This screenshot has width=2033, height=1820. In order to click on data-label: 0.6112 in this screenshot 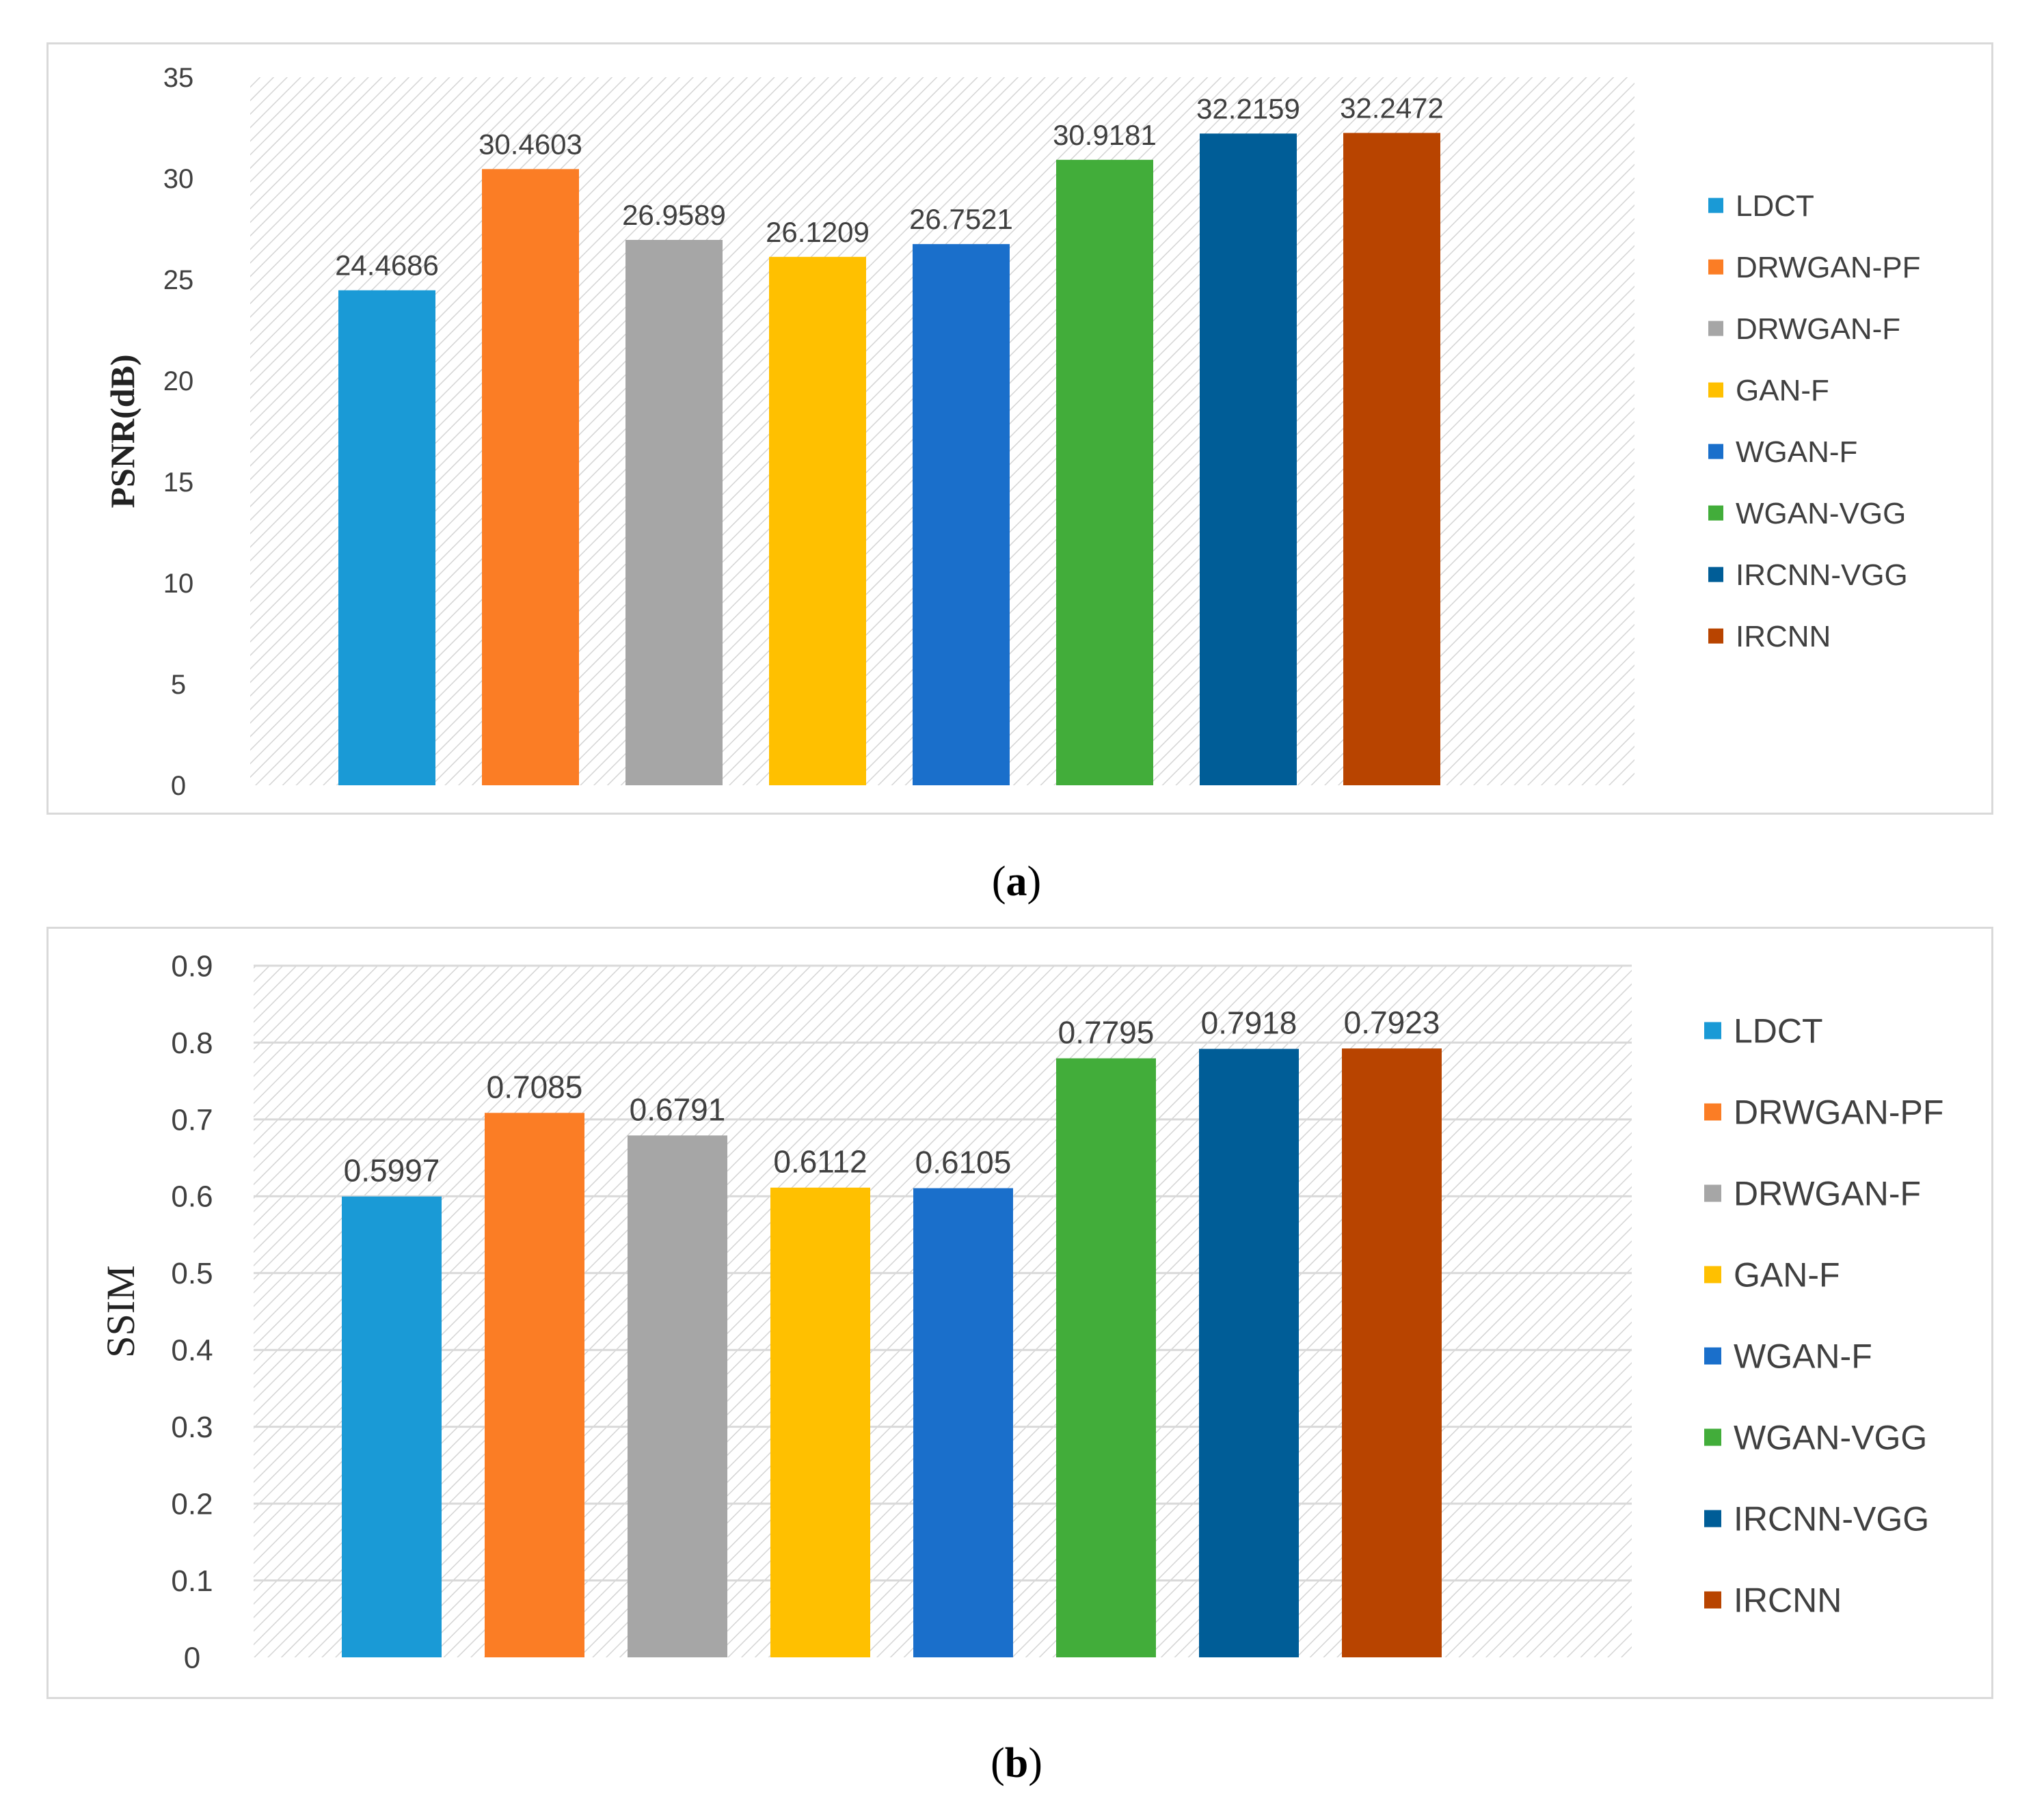, I will do `click(820, 1162)`.